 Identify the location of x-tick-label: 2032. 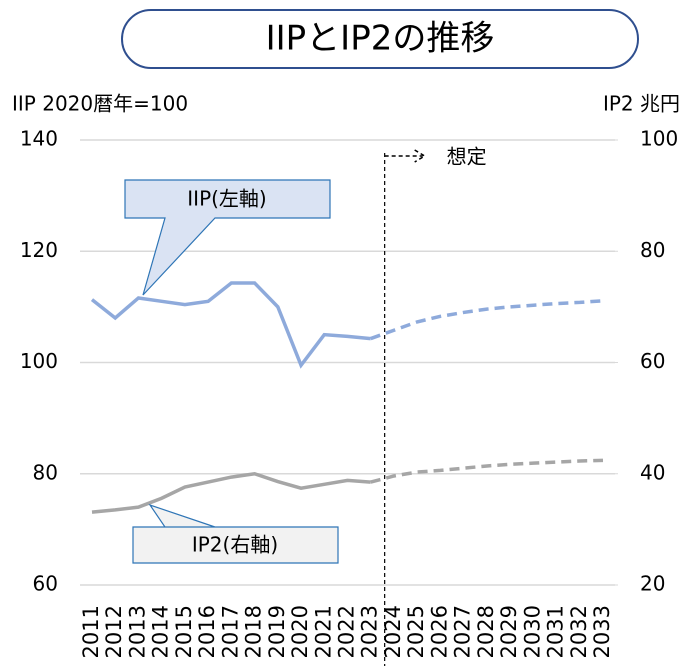
(579, 631).